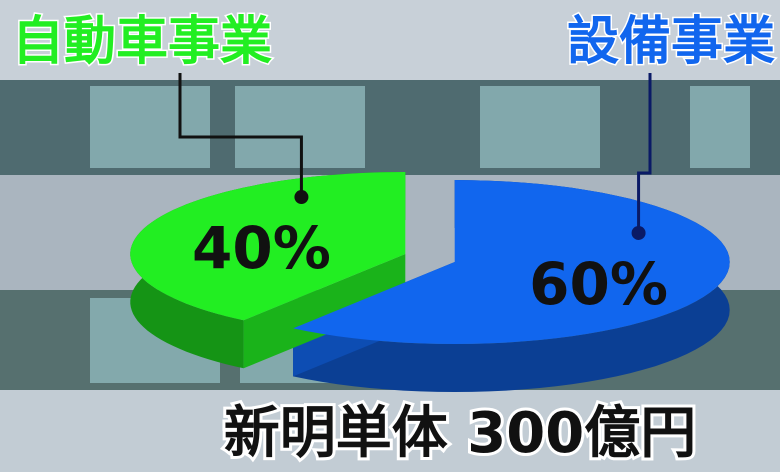 This screenshot has width=780, height=472. What do you see at coordinates (598, 284) in the screenshot?
I see `value-label: 60%` at bounding box center [598, 284].